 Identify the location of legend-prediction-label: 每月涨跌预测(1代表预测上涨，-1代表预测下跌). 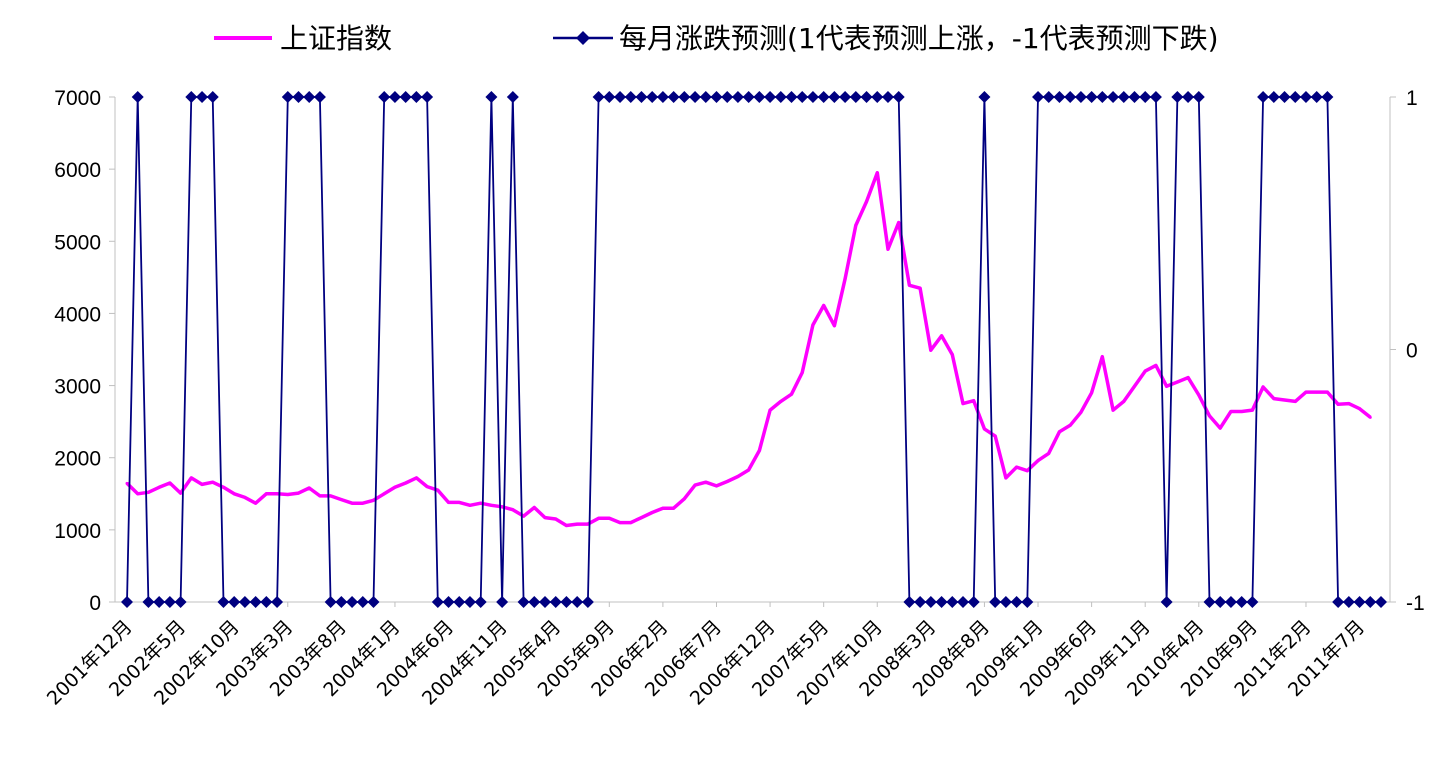
(919, 38).